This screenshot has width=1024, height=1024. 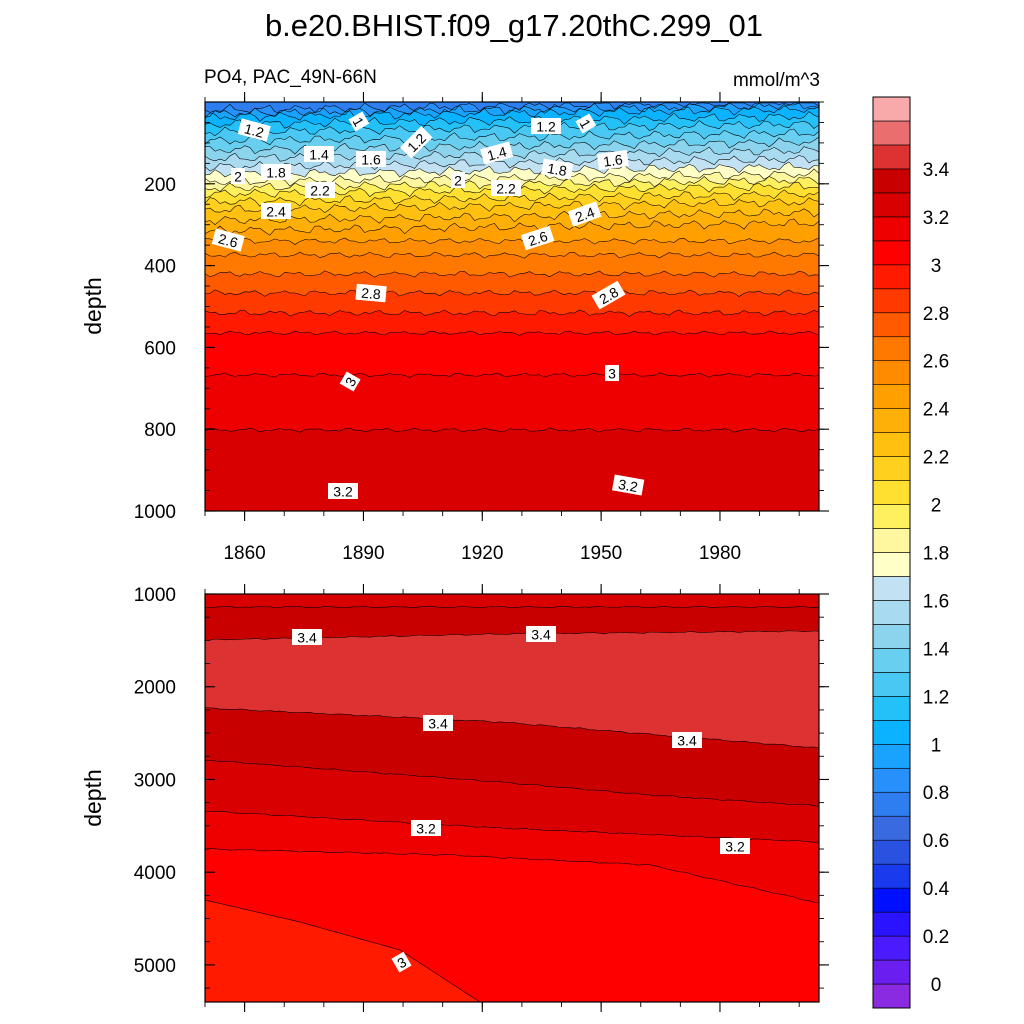 What do you see at coordinates (160, 185) in the screenshot?
I see `y-tick-label: 200` at bounding box center [160, 185].